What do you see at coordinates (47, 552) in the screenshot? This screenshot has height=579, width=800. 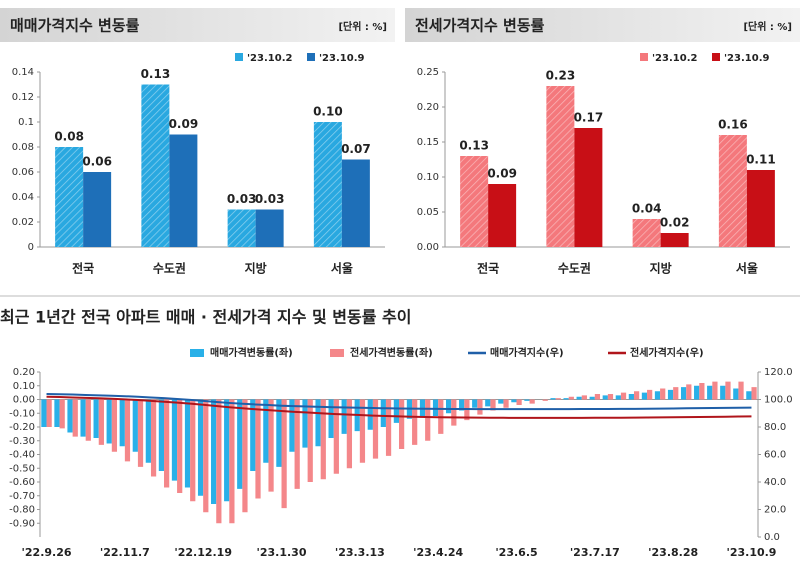 I see `x-tick-label: '22.9.26` at bounding box center [47, 552].